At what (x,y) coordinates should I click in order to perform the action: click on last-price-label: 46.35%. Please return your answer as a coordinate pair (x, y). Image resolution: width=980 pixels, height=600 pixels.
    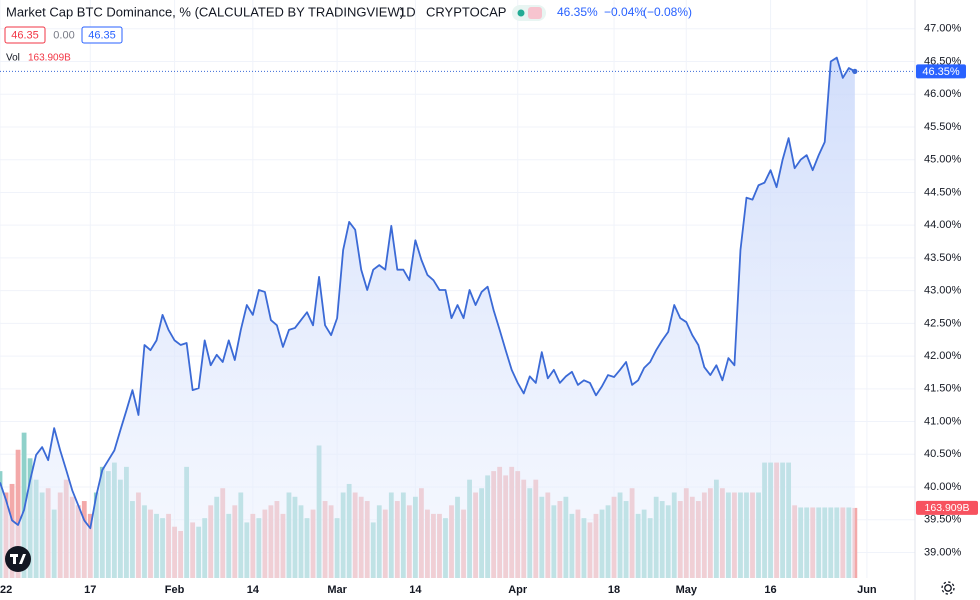
    Looking at the image, I should click on (941, 72).